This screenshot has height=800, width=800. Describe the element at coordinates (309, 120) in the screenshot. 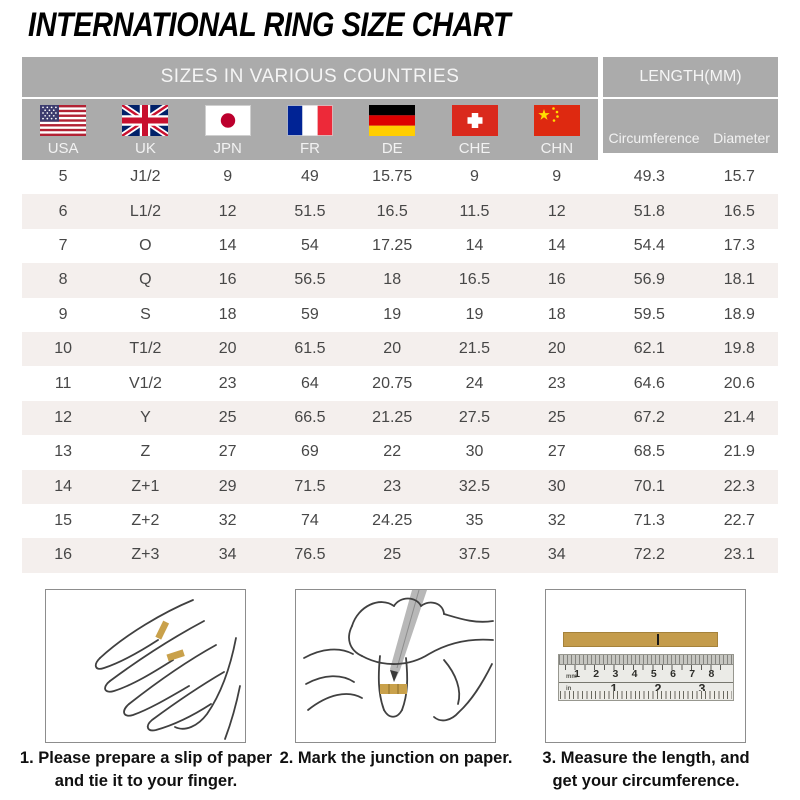

I see `france-flag` at that location.